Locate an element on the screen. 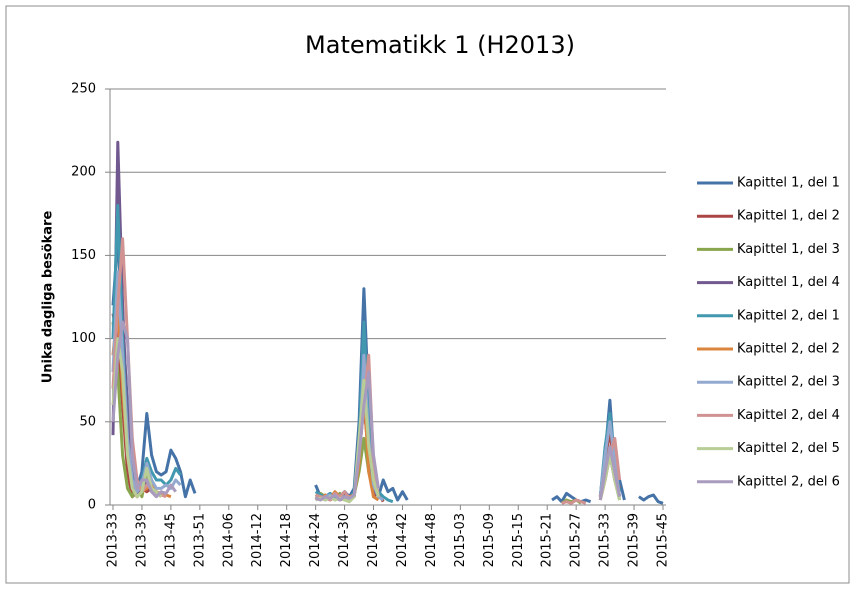 The height and width of the screenshot is (589, 855). x-tick-label: 2015-39 is located at coordinates (634, 540).